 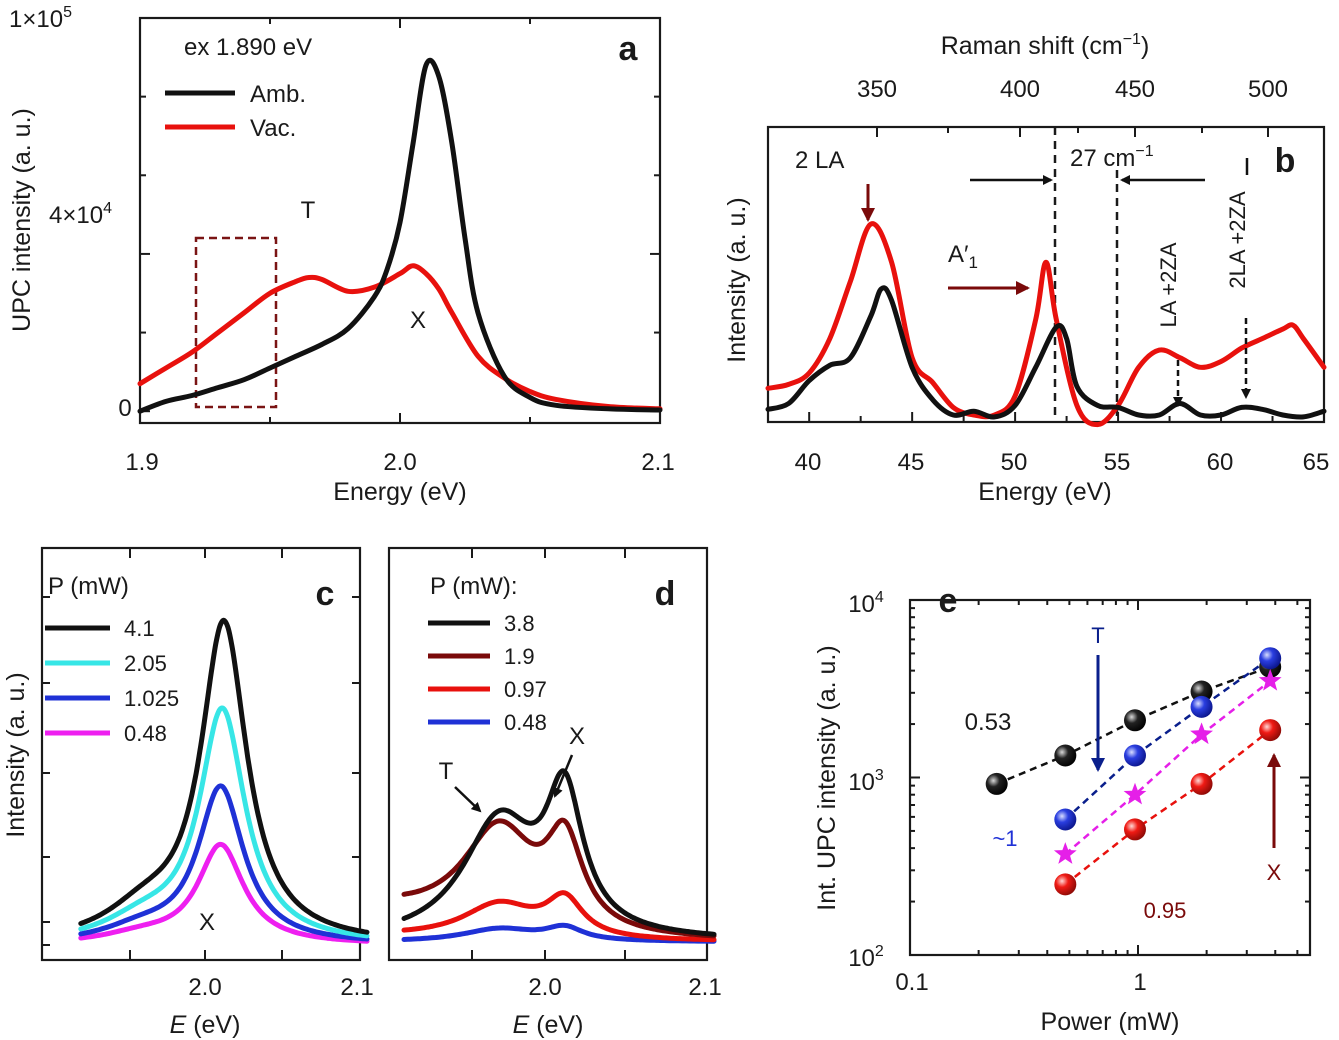 I want to click on panel-b-frame, so click(x=1046, y=274).